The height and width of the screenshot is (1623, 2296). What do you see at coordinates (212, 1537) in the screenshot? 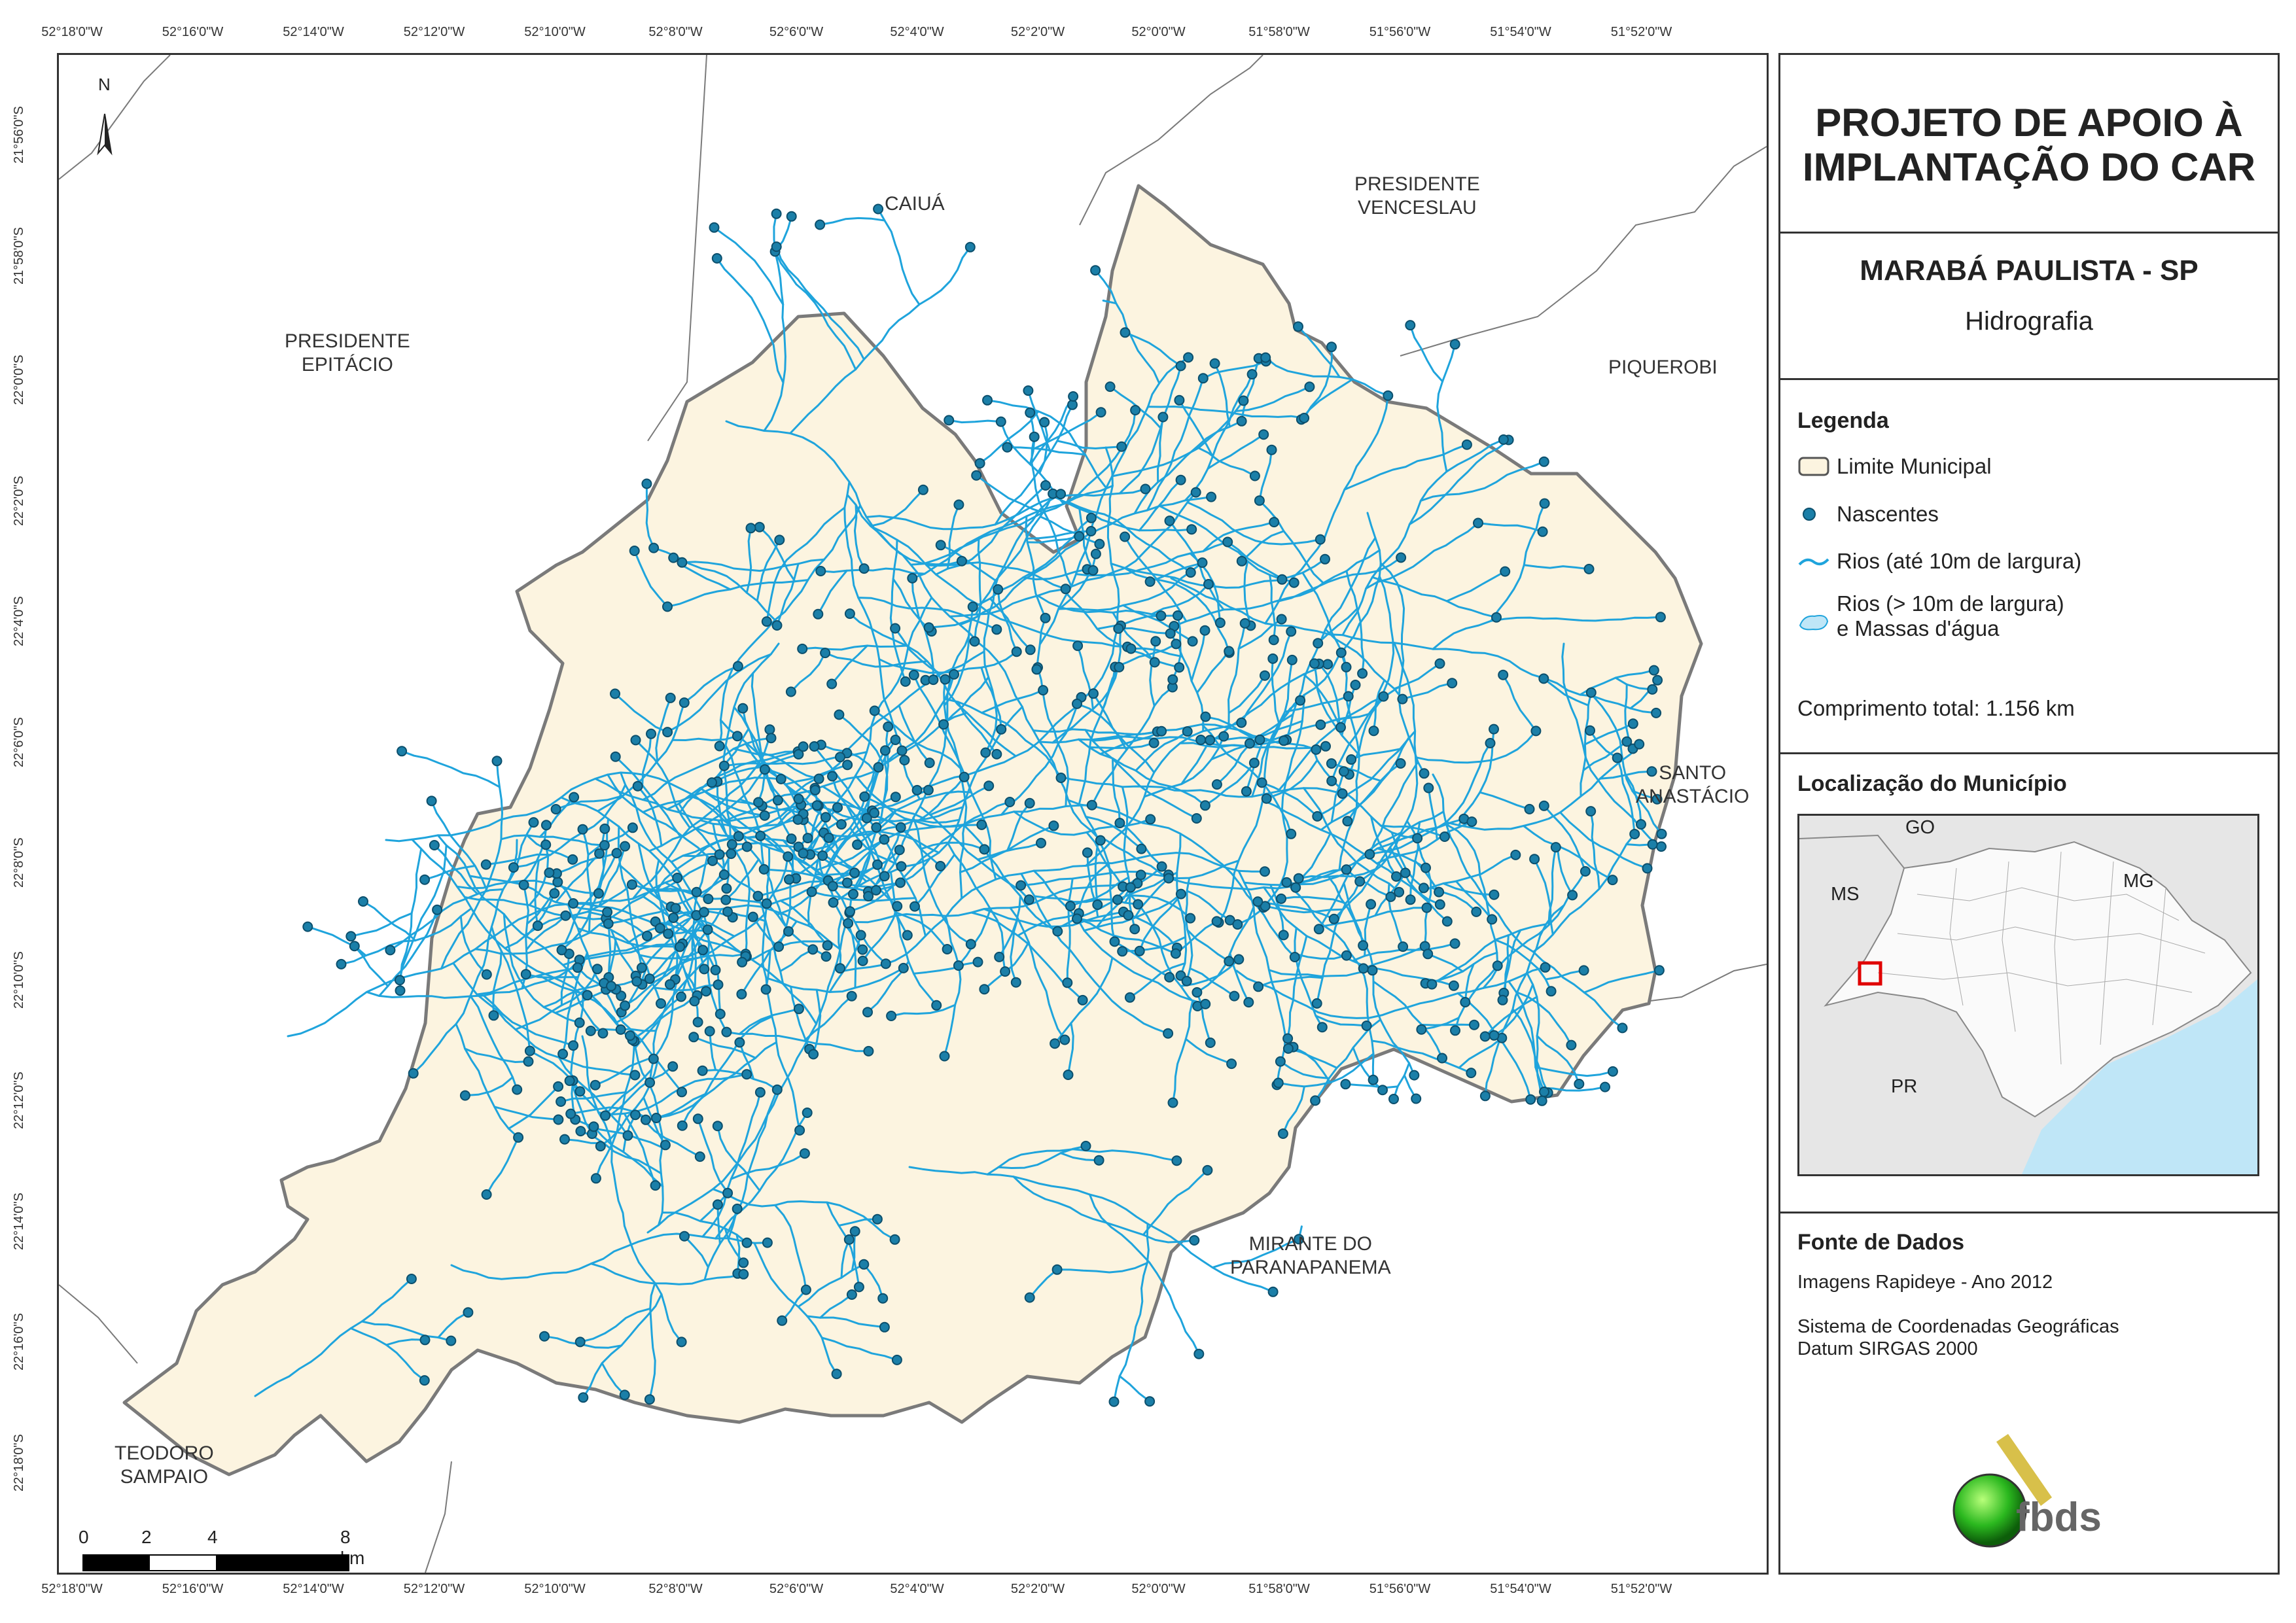
I see `scale-label-4: 4` at bounding box center [212, 1537].